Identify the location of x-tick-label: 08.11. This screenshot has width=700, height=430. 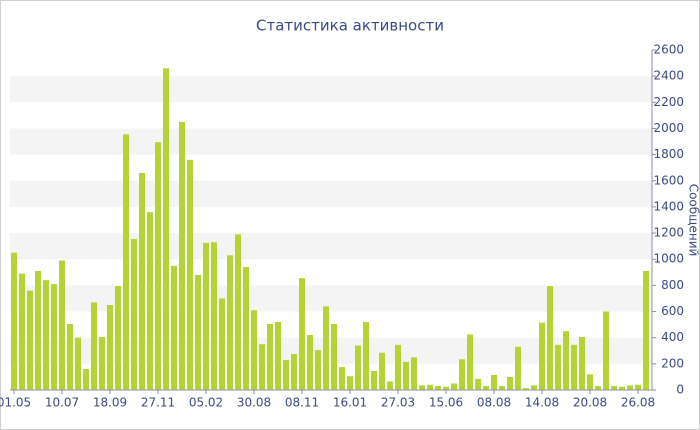
(302, 403).